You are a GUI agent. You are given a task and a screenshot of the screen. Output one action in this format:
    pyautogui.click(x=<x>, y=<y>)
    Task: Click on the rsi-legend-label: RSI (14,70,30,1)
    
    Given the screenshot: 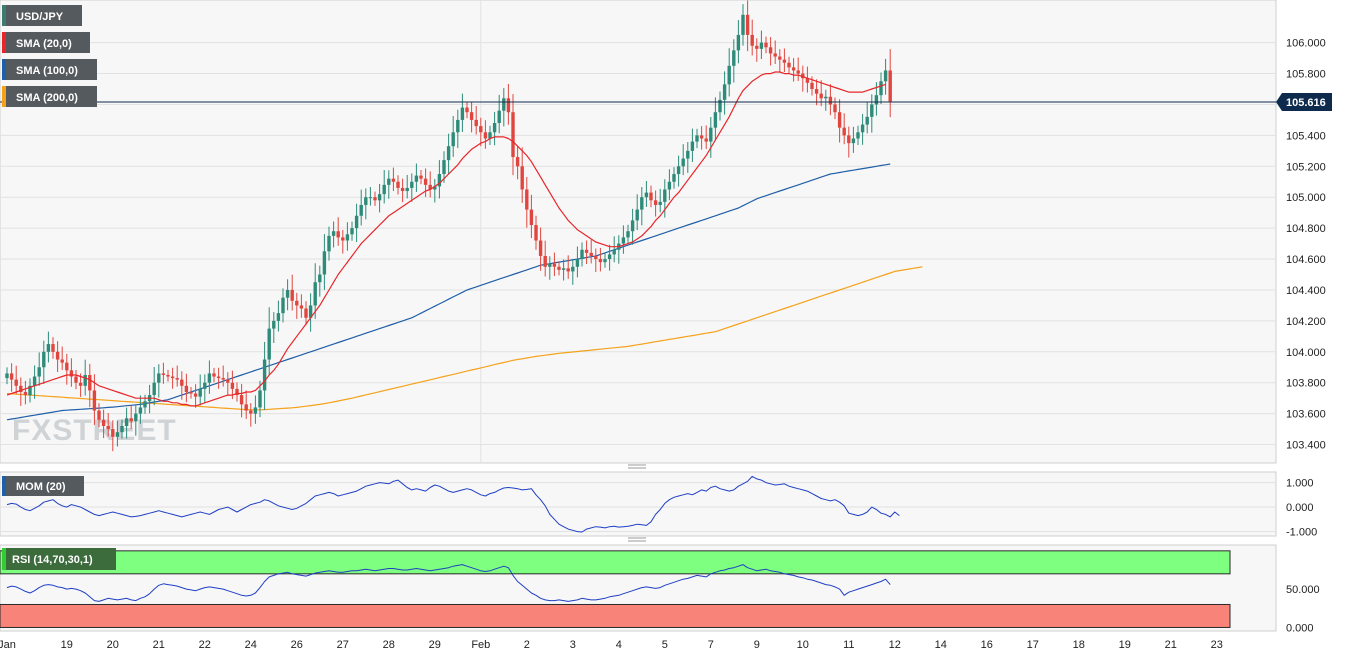 What is the action you would take?
    pyautogui.click(x=52, y=560)
    